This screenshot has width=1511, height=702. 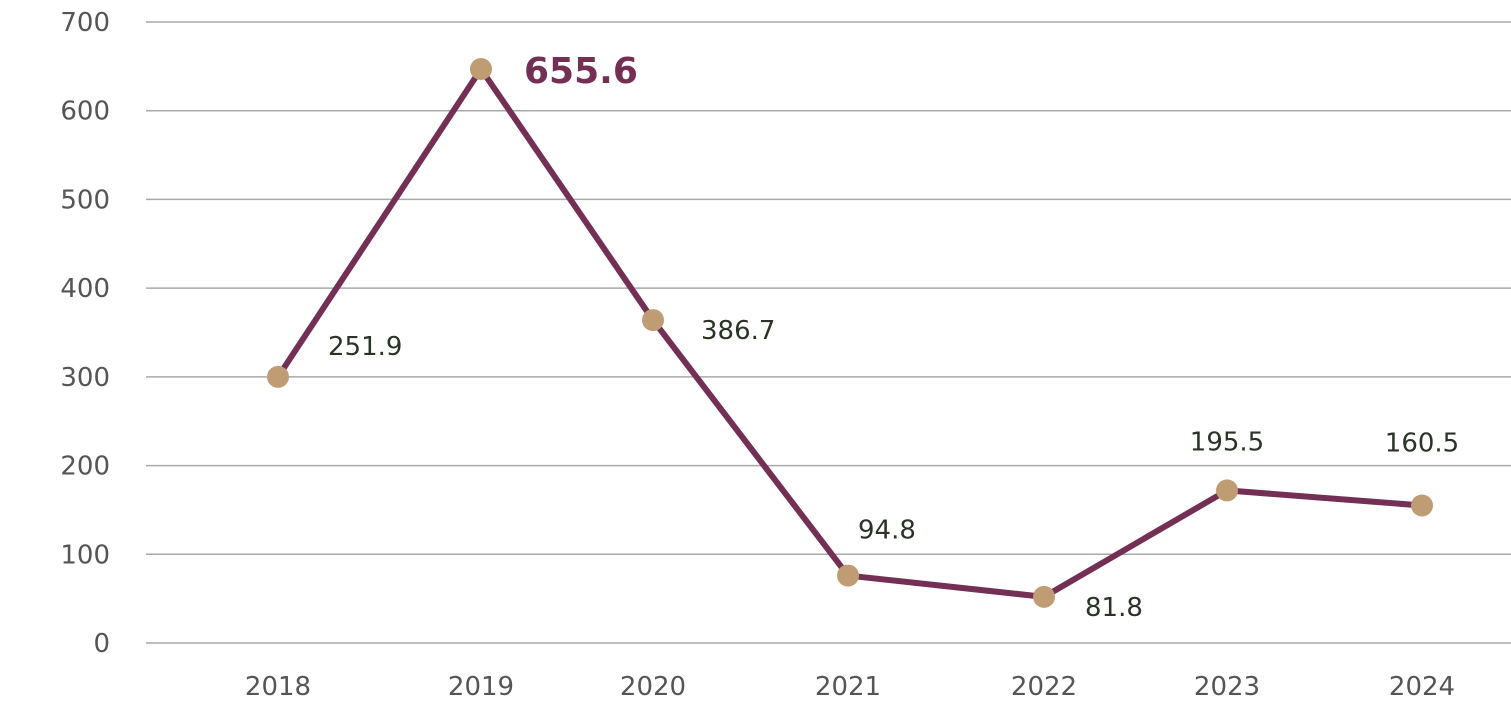 What do you see at coordinates (1422, 687) in the screenshot?
I see `x-tick-label: 2024` at bounding box center [1422, 687].